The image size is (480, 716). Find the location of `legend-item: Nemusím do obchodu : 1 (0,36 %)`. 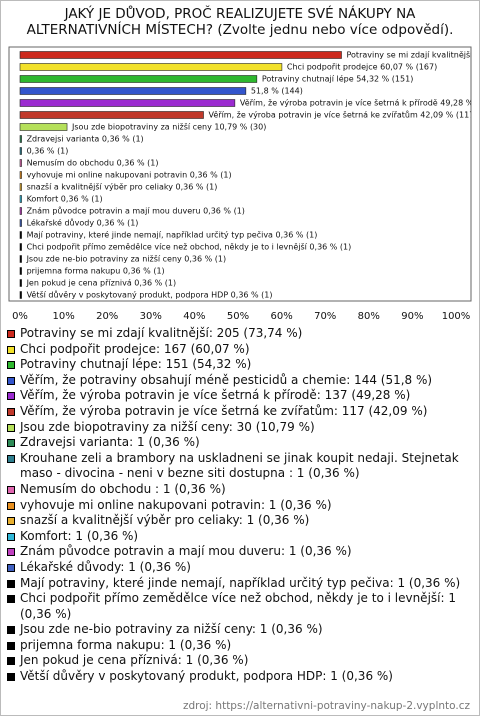

legend-item: Nemusím do obchodu : 1 (0,36 %) is located at coordinates (237, 490).